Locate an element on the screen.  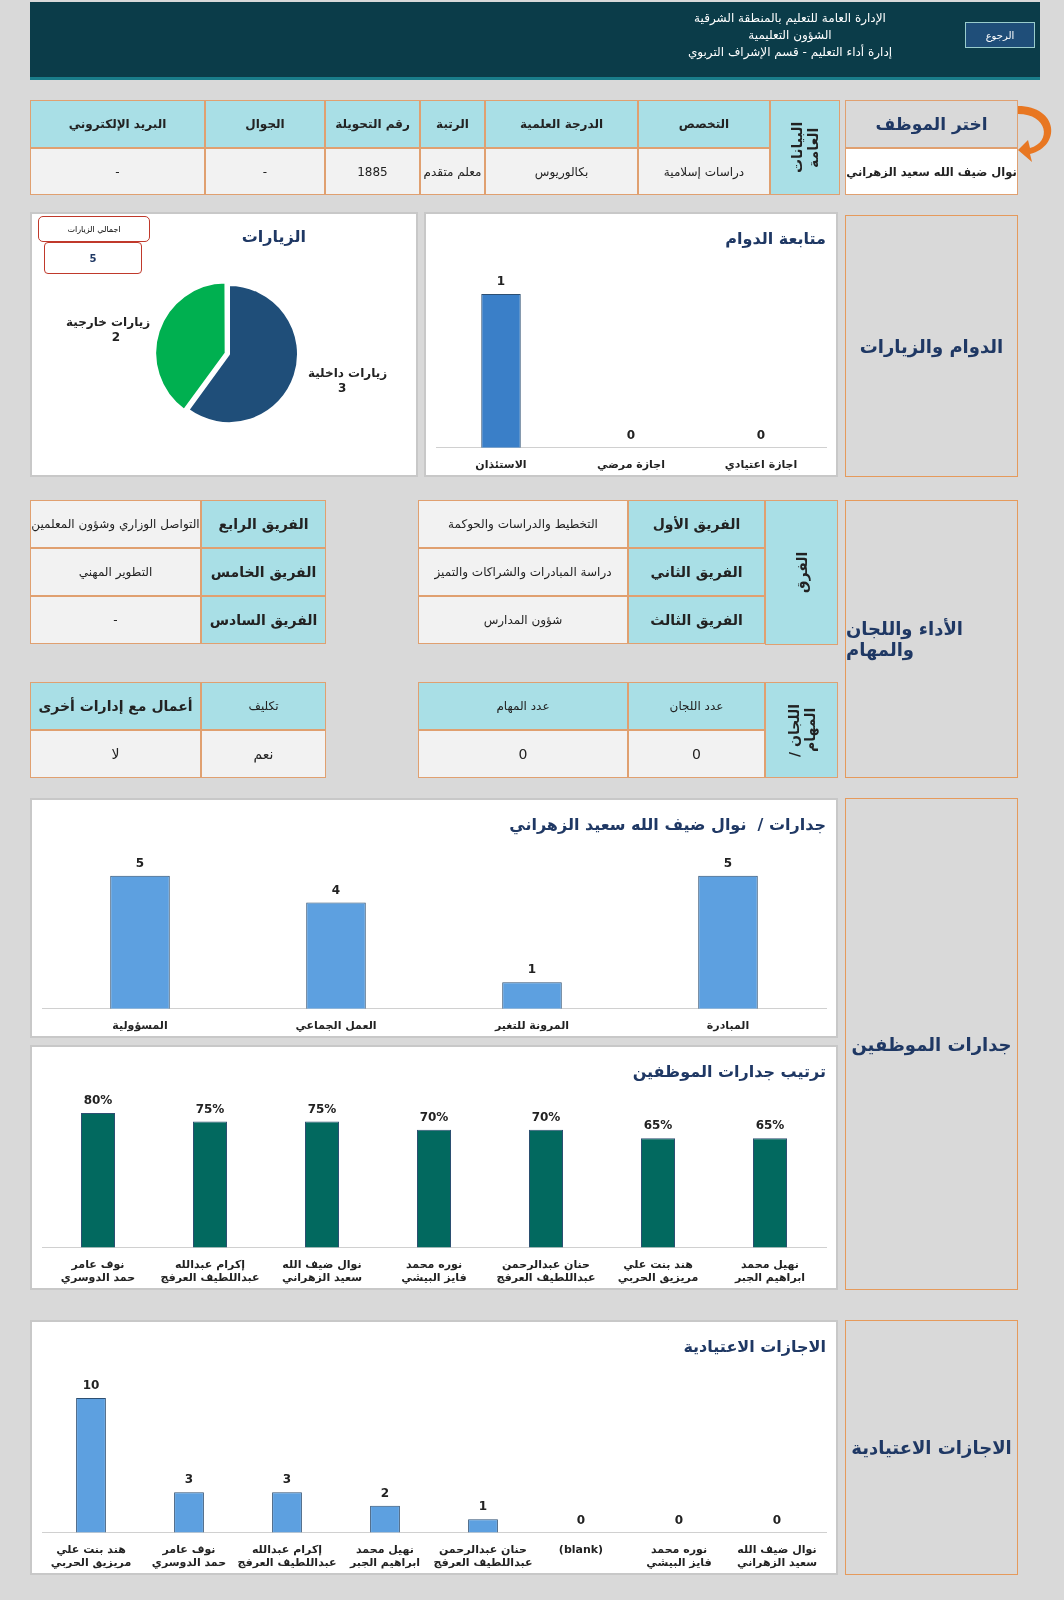
text: اللجان / المهام is located at coordinates (801, 730).